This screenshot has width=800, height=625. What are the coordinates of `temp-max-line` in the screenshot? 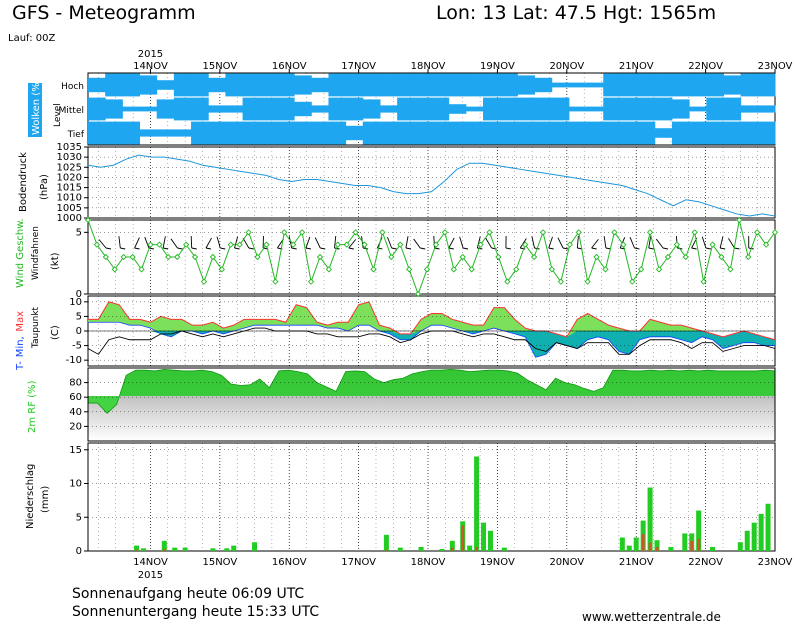 It's located at (432, 321).